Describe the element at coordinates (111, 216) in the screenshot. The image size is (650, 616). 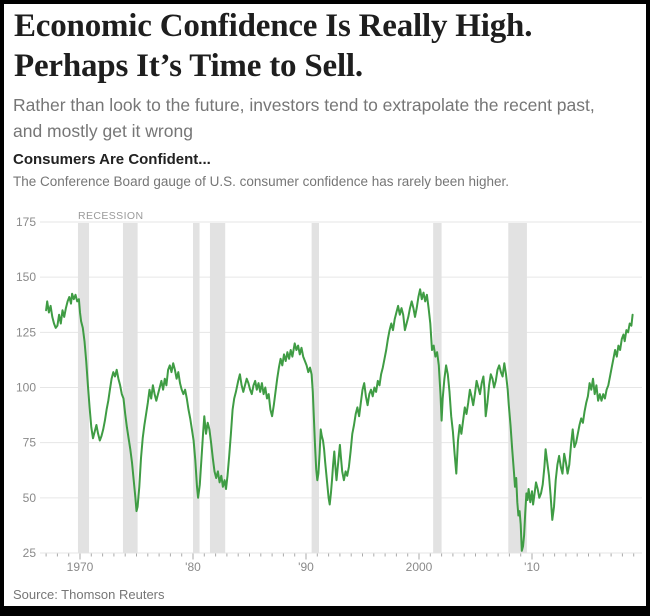
I see `recession-annotation: RECESSION` at that location.